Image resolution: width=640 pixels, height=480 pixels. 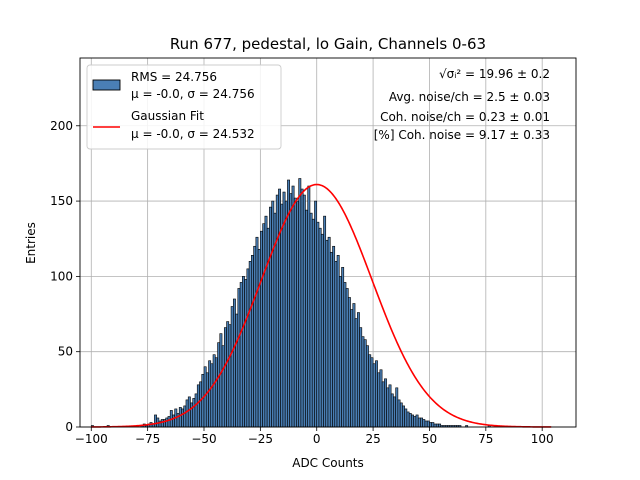 I want to click on legend-entry-rms-stats: μ = -0.0, σ = 24.756, so click(x=193, y=94).